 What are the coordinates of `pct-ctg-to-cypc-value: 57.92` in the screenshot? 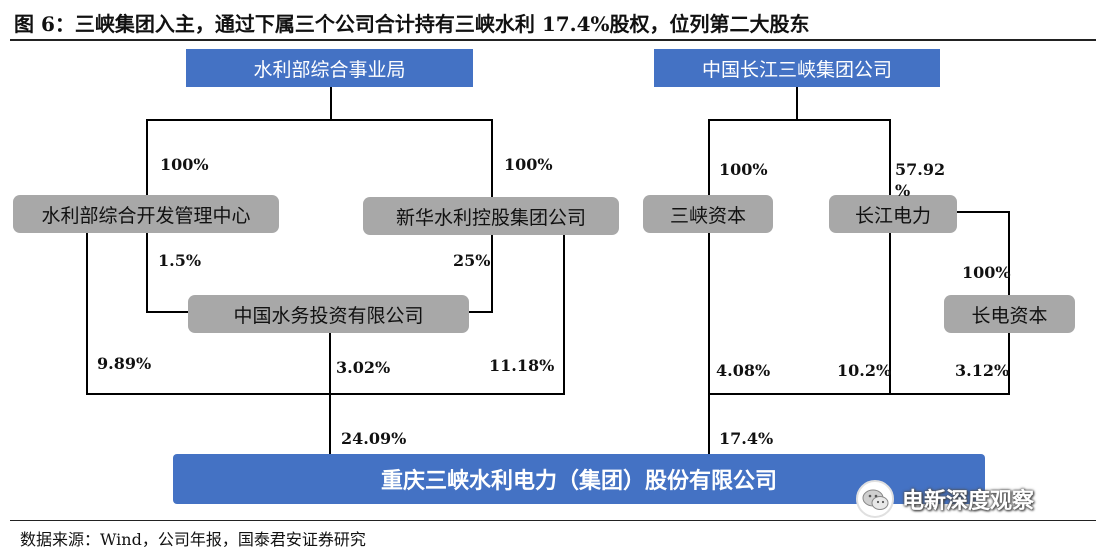 It's located at (920, 169).